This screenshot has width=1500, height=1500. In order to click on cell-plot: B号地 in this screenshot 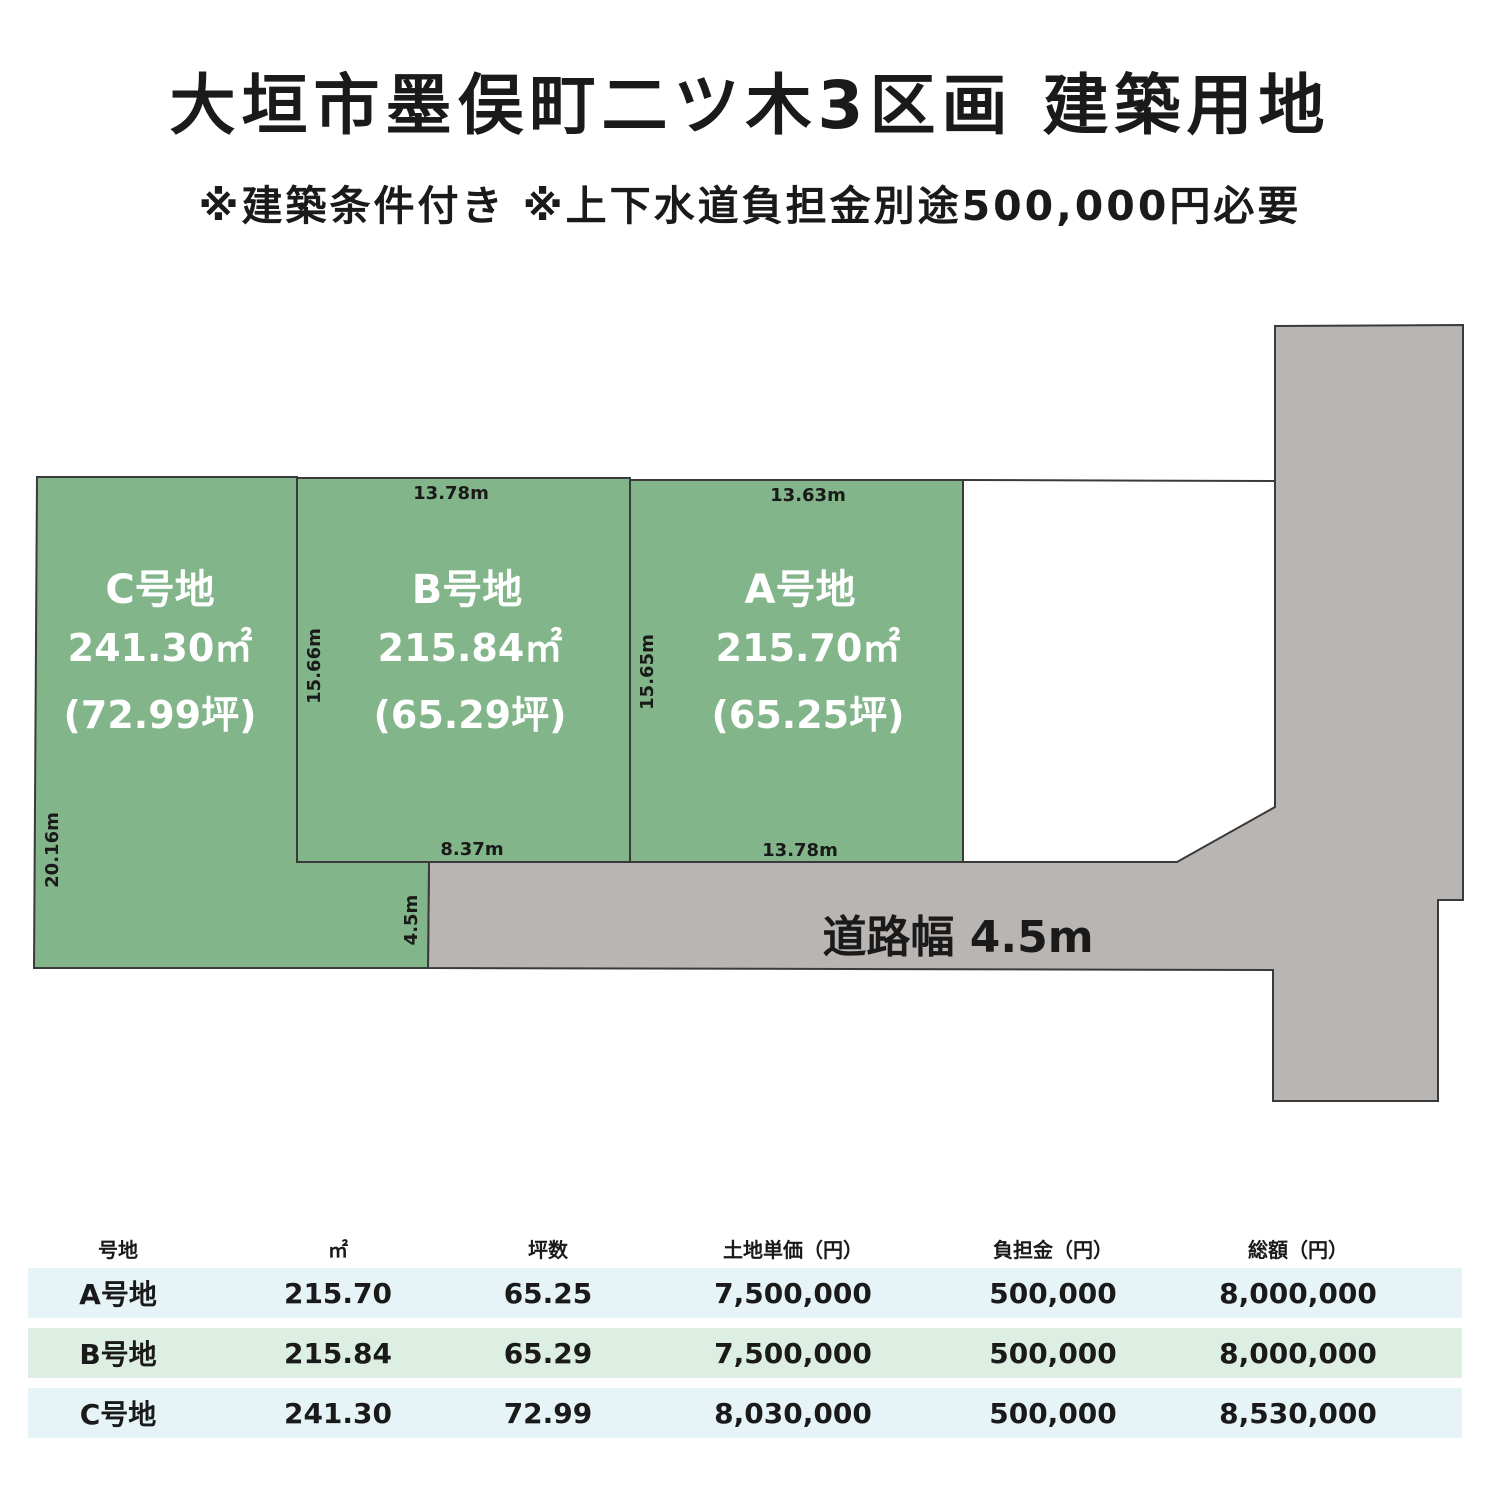, I will do `click(118, 1354)`.